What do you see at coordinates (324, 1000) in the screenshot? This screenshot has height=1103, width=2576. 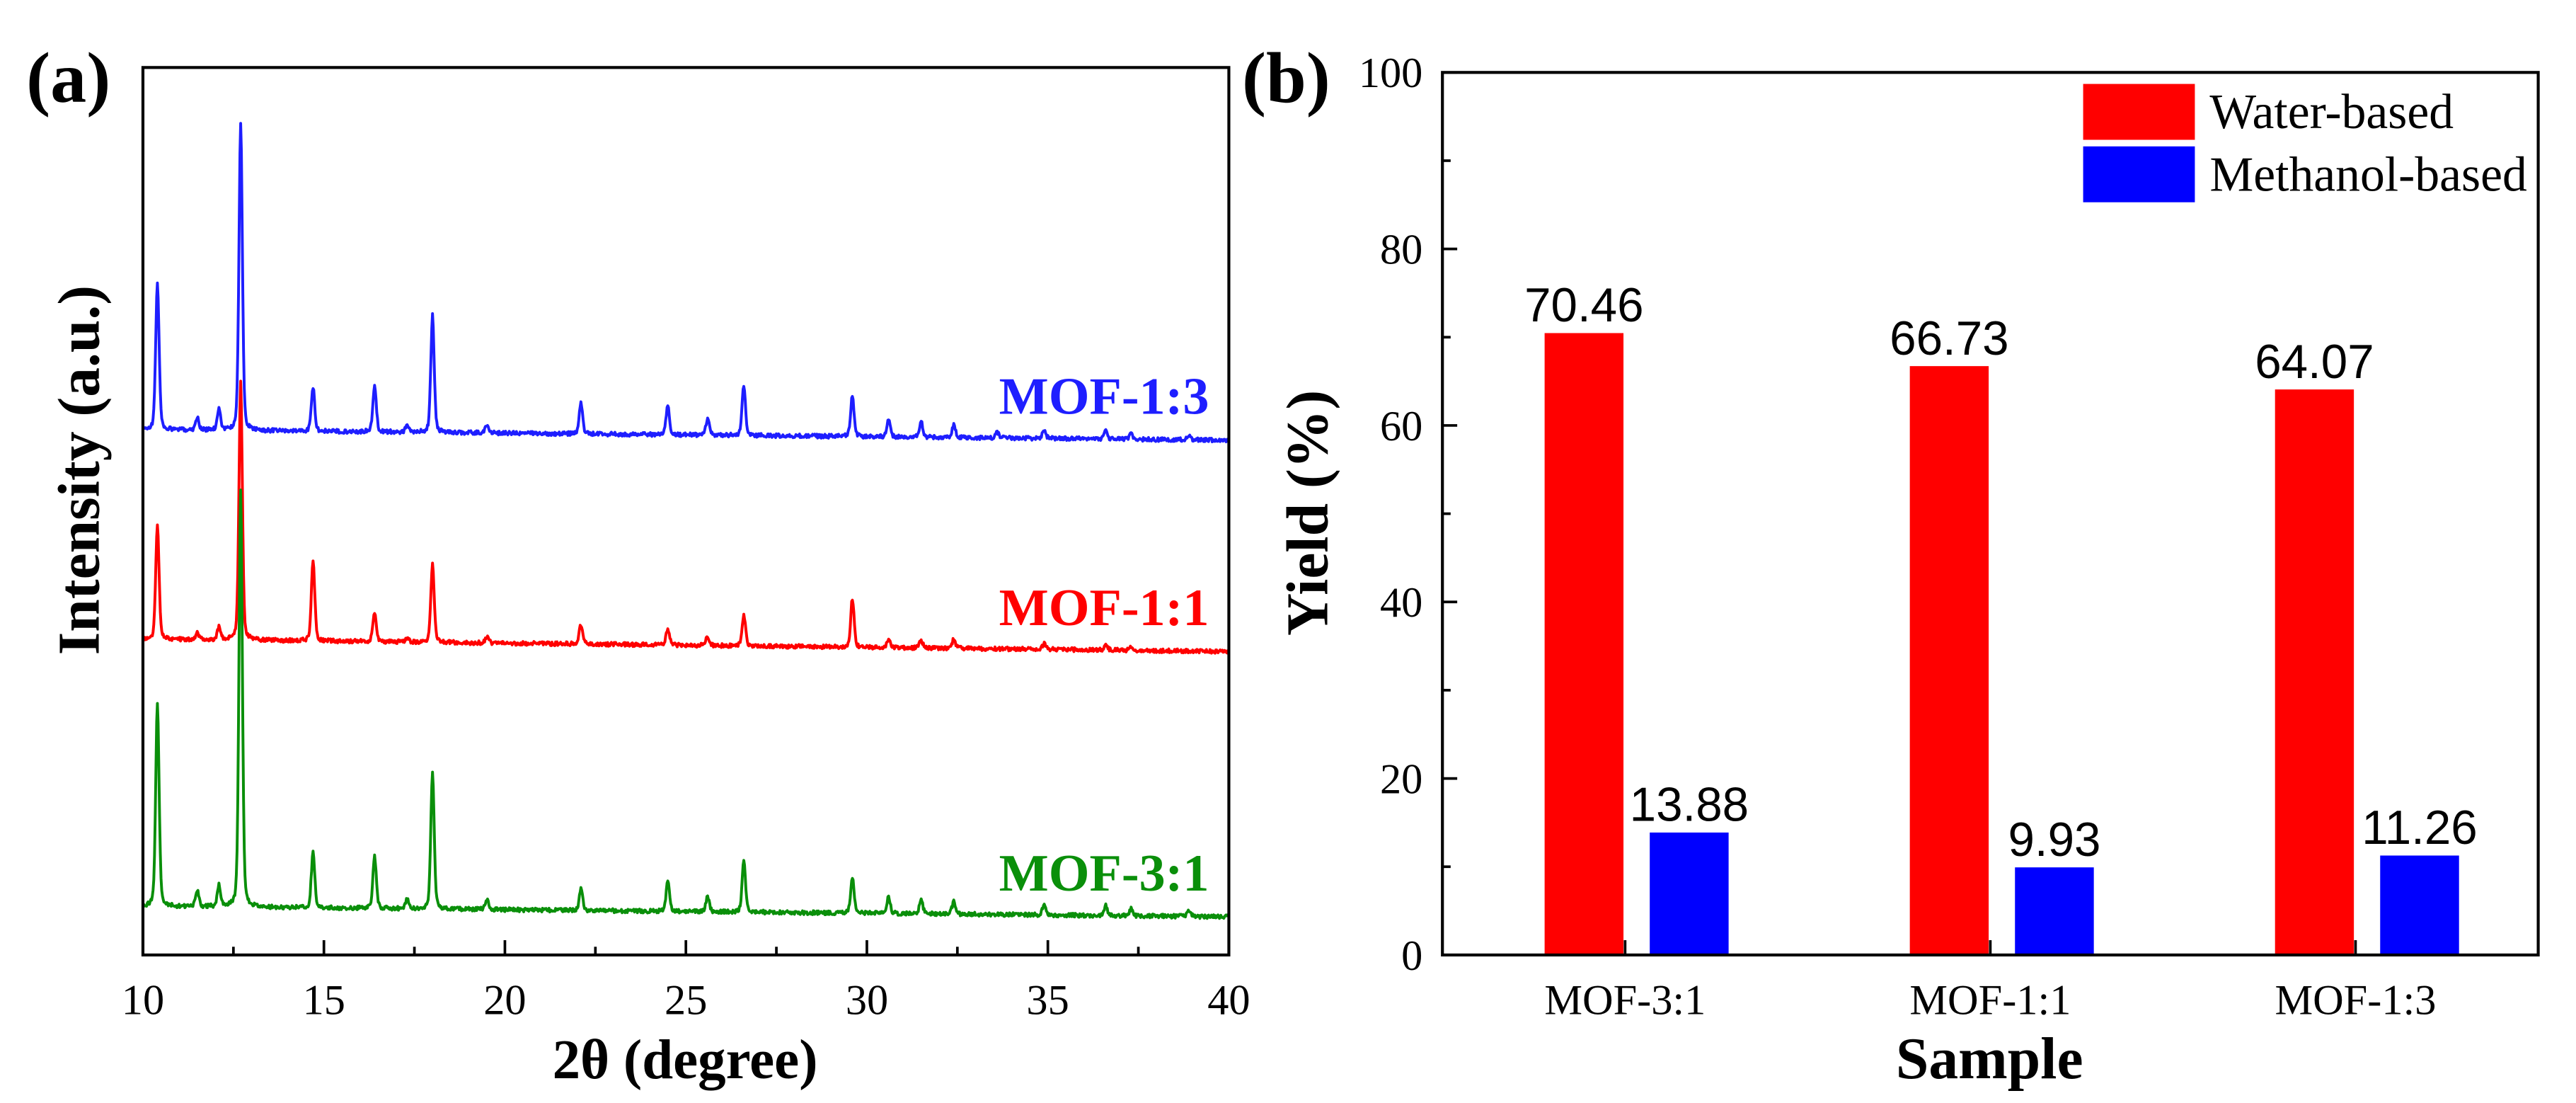 I see `x-tick-label: 15` at bounding box center [324, 1000].